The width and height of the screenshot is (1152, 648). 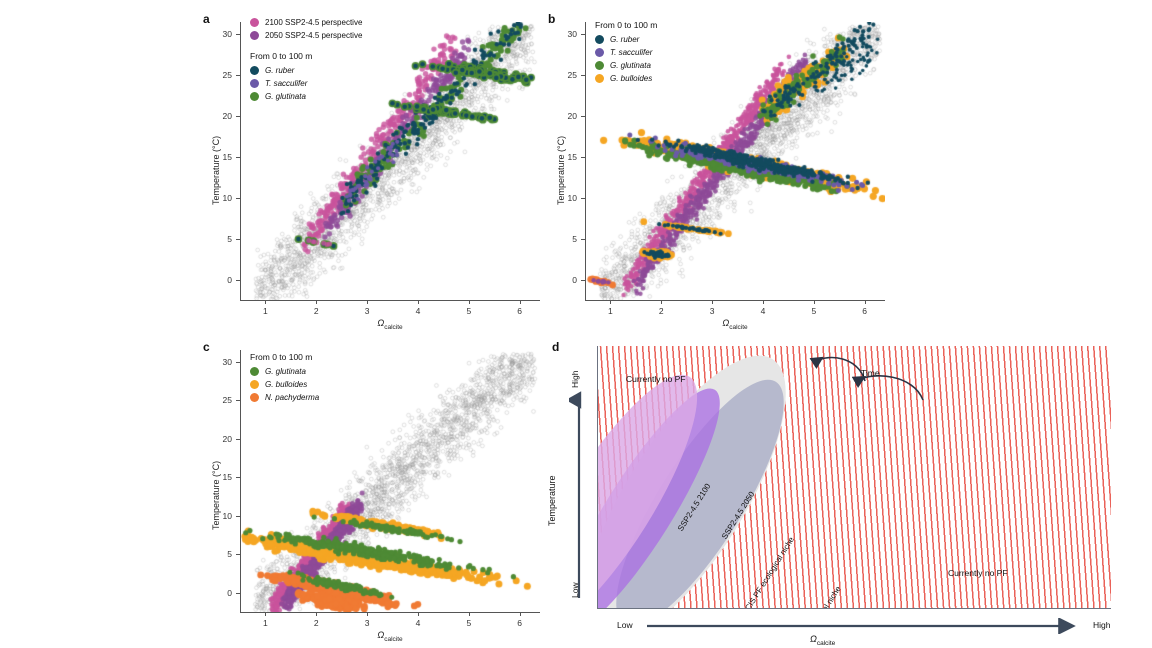 What do you see at coordinates (738, 327) in the screenshot?
I see `panel-b-omega-sub: calcite` at bounding box center [738, 327].